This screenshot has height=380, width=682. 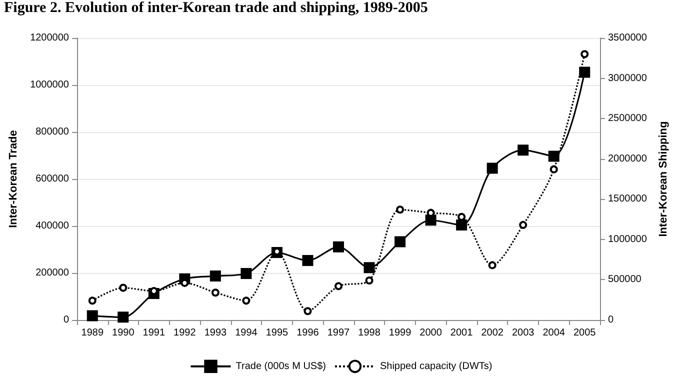 I want to click on x-tick-label: 2000, so click(x=431, y=333).